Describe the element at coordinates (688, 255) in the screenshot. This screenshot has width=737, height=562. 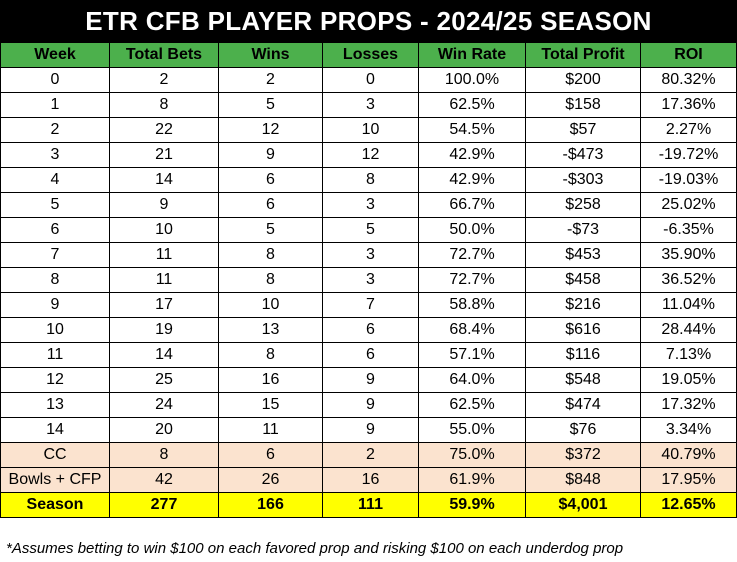
I see `cell-roi: 35.90%` at that location.